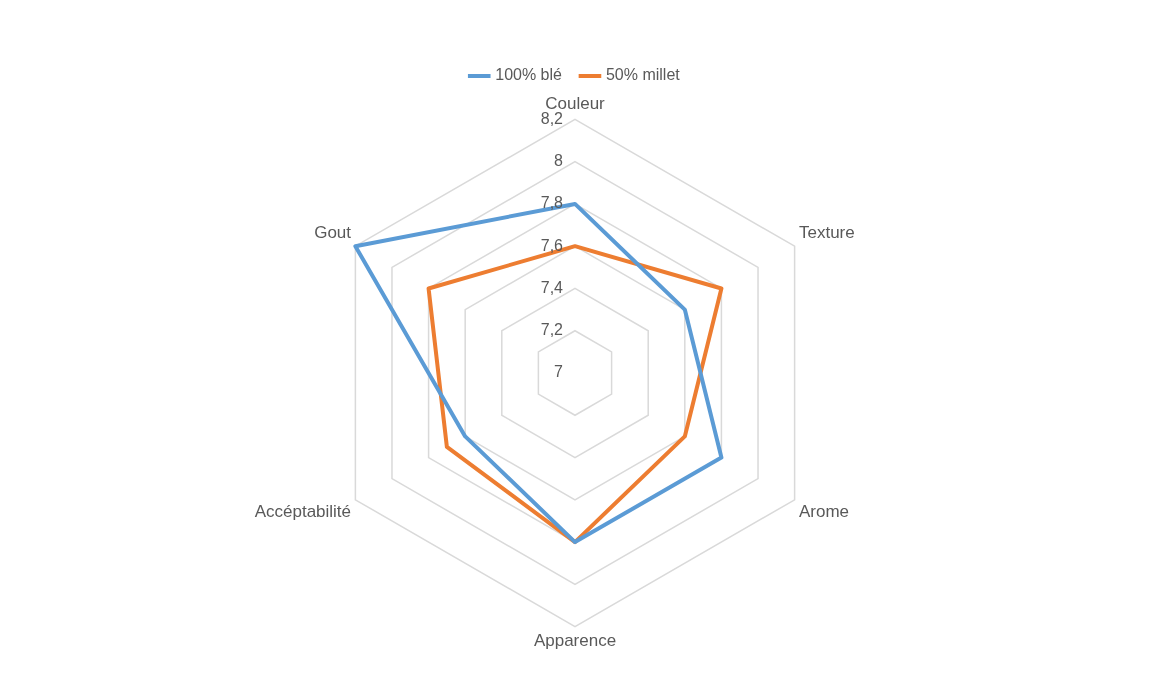 Image resolution: width=1151 pixels, height=675 pixels. I want to click on y-tick-label: 7,2, so click(552, 330).